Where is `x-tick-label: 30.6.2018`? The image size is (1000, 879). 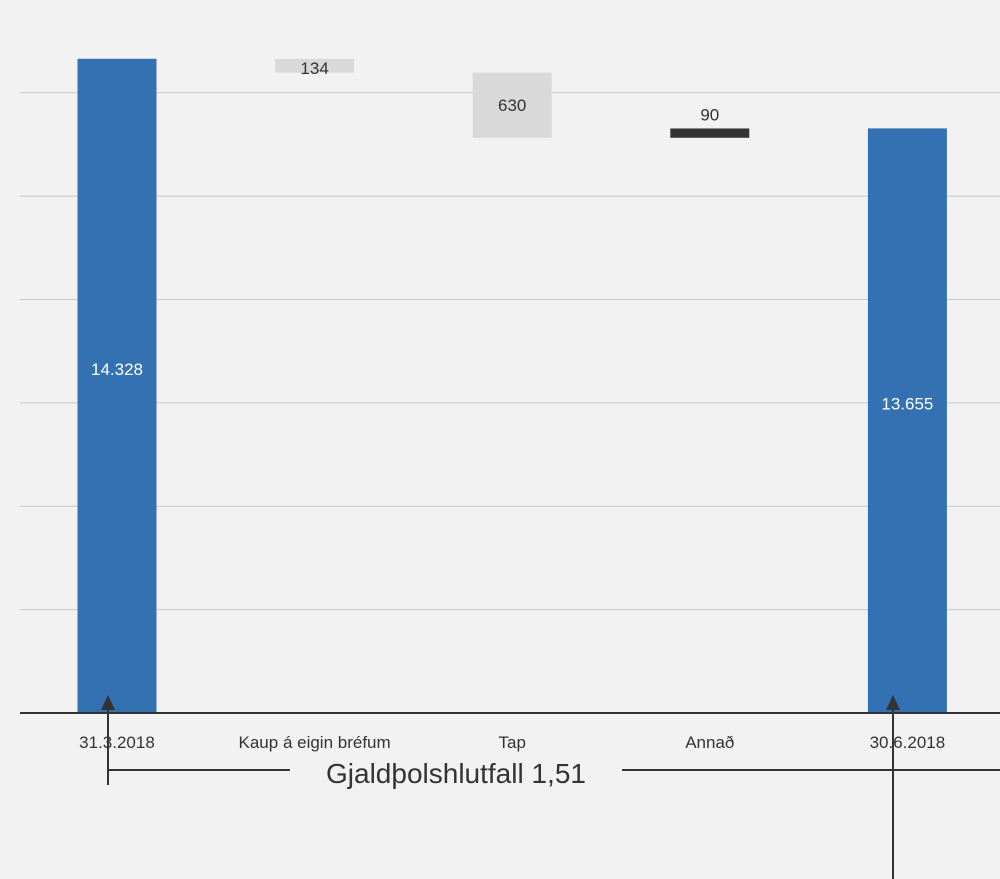
x-tick-label: 30.6.2018 is located at coordinates (908, 742).